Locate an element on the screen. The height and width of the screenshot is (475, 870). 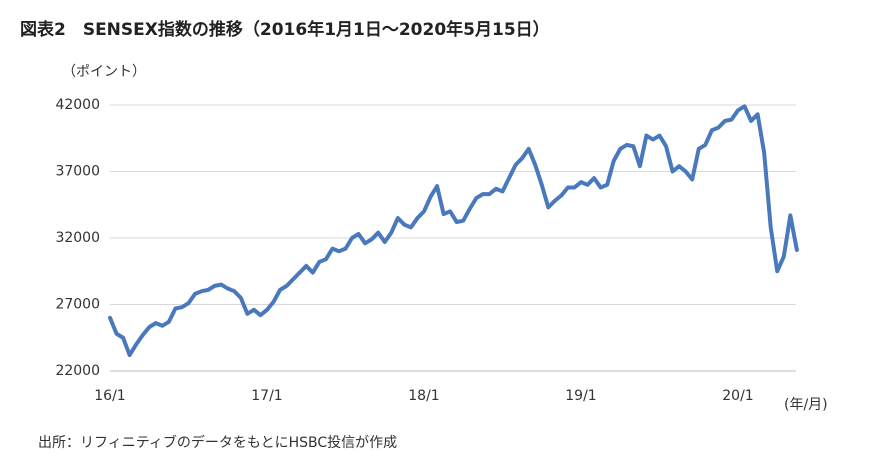
y-tick-label: 27000 is located at coordinates (77, 305).